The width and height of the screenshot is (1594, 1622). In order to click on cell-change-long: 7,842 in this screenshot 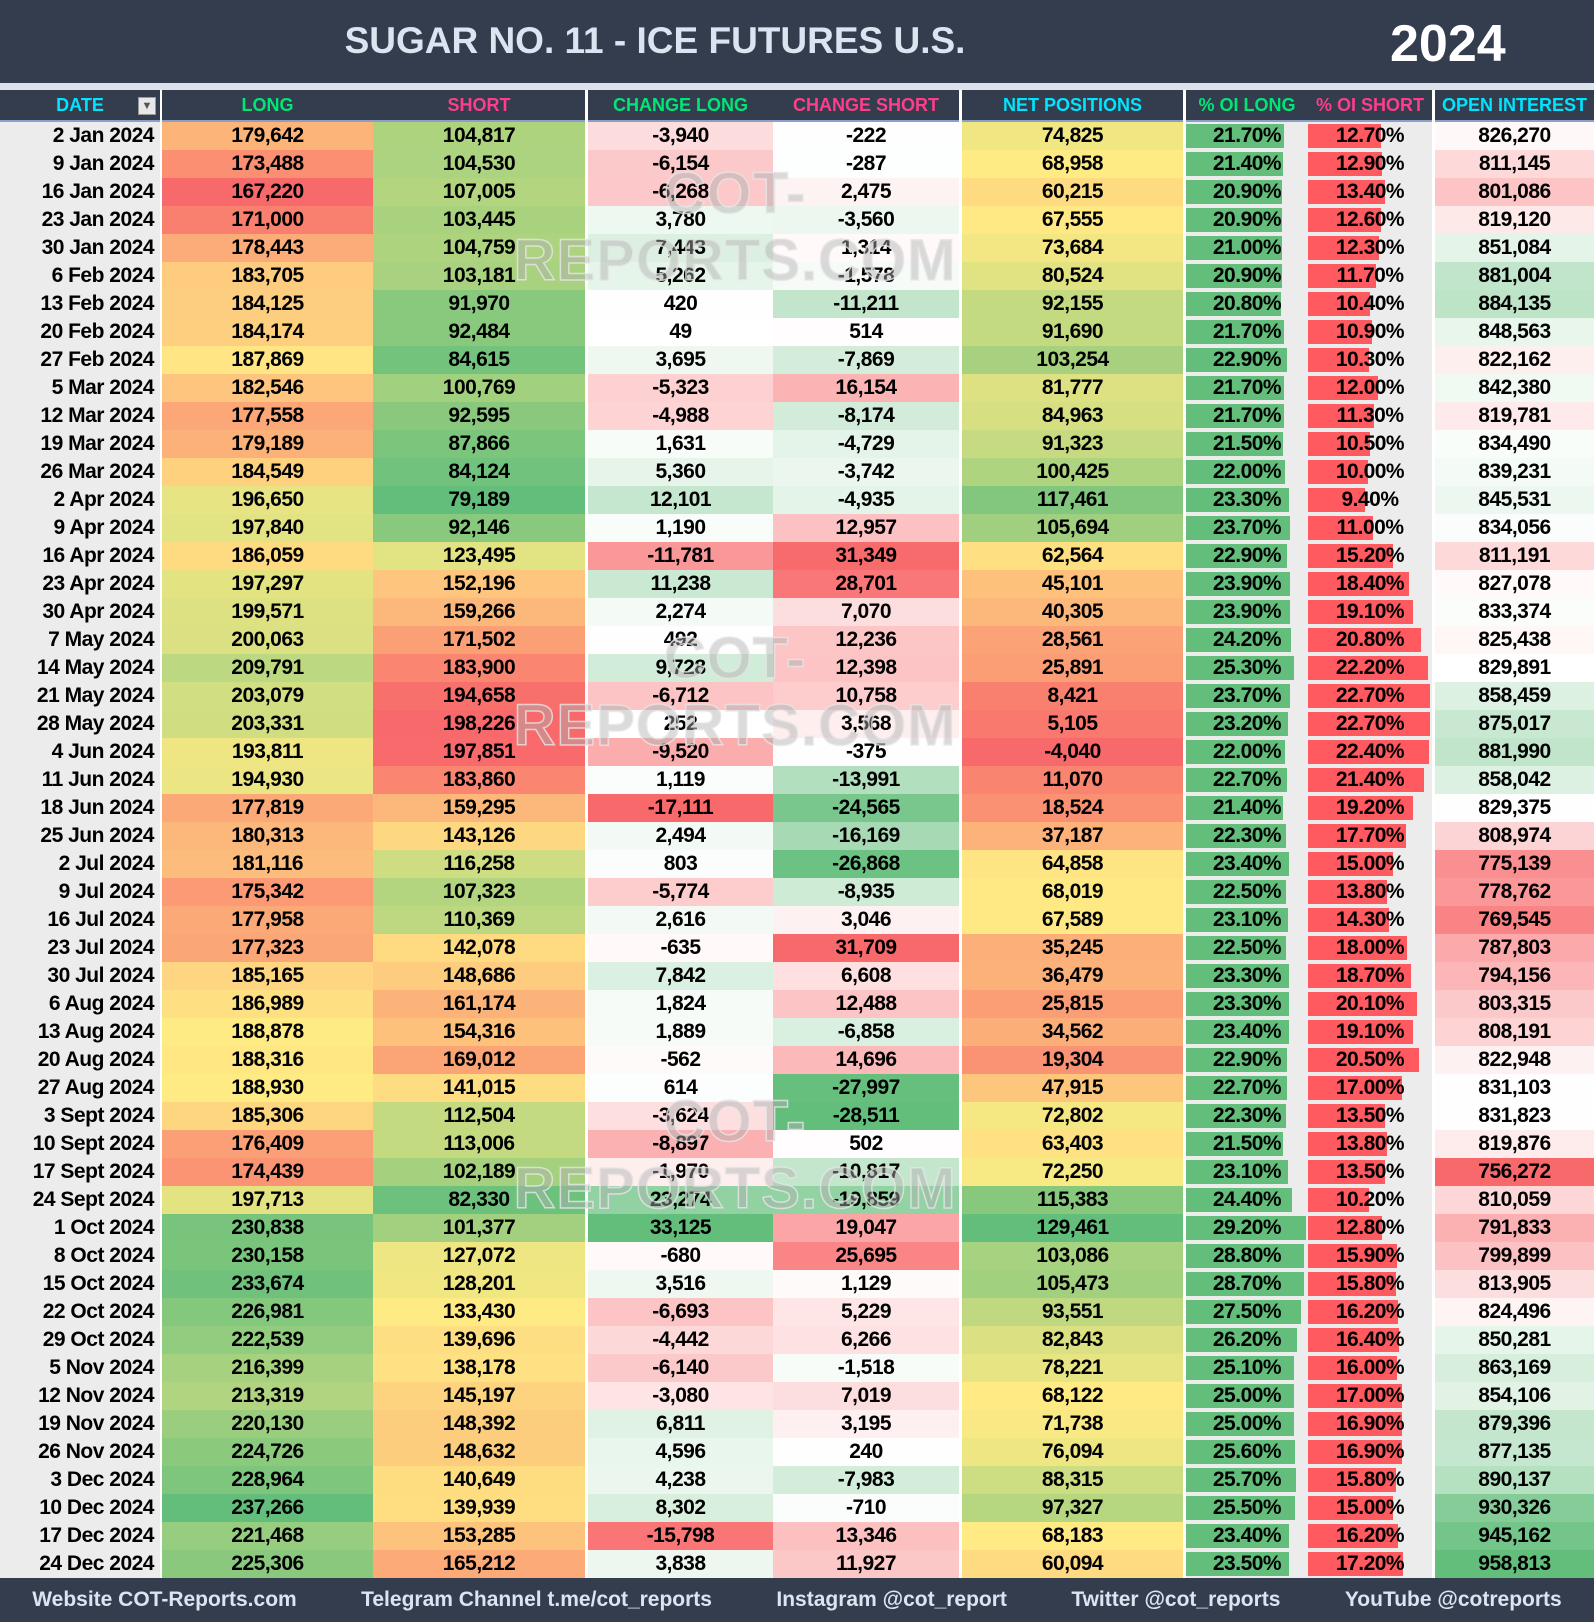, I will do `click(680, 976)`.